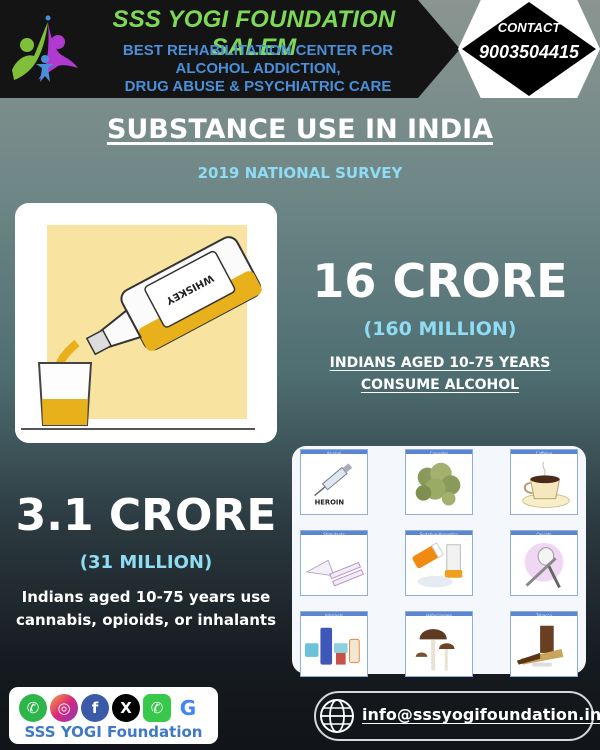 This screenshot has height=750, width=600. Describe the element at coordinates (146, 562) in the screenshot. I see `drug-stat-equivalent: (31 MILLION)` at that location.